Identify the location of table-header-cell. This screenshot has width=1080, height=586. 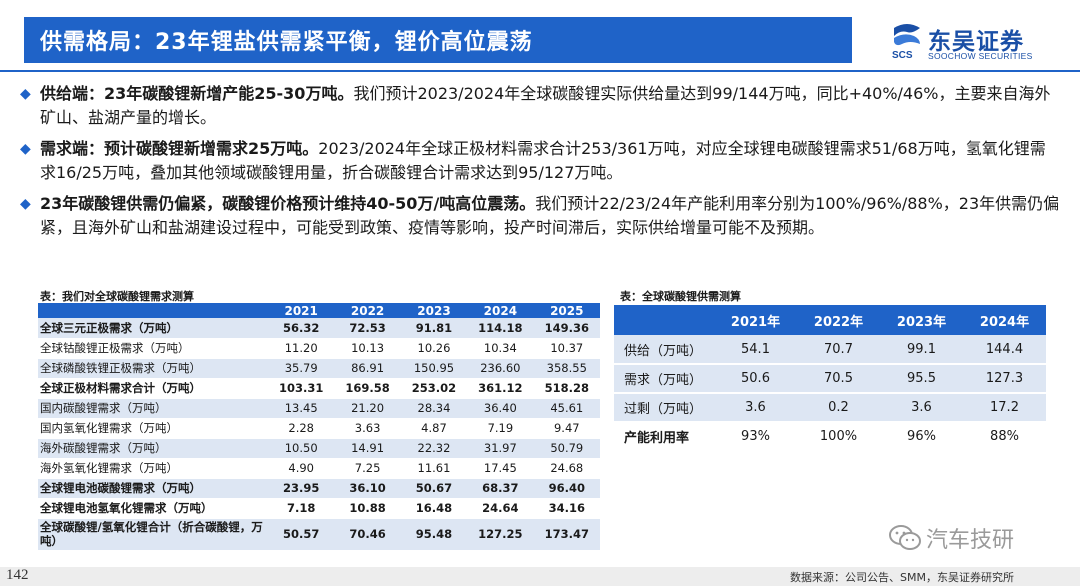
(664, 320).